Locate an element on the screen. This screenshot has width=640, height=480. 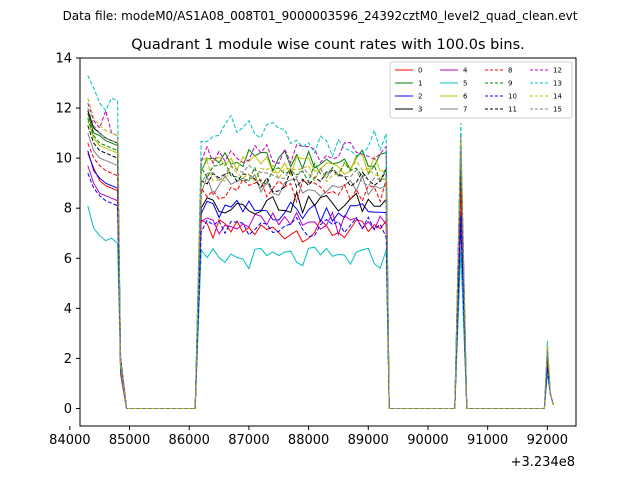
x-tick-label: 91000 is located at coordinates (487, 440).